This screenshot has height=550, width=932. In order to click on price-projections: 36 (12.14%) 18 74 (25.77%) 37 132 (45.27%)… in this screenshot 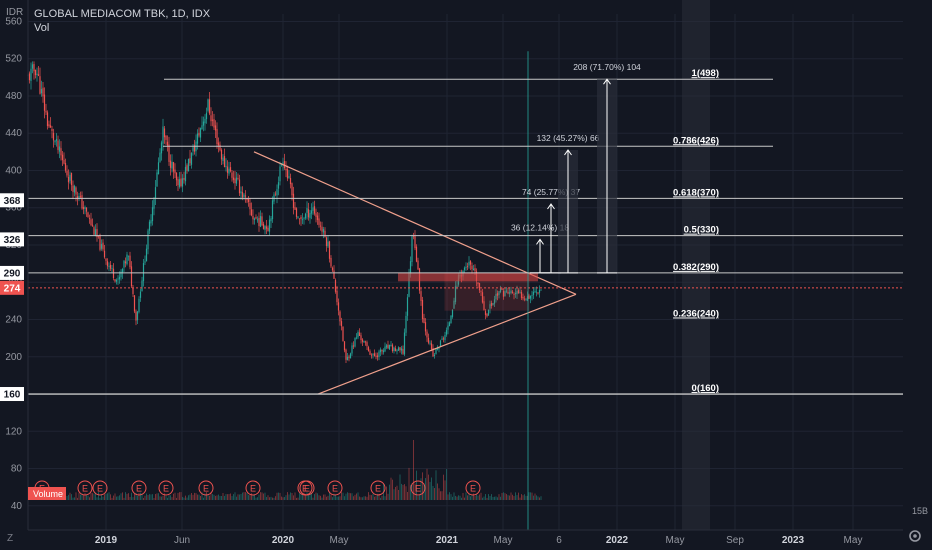, I will do `click(576, 168)`.